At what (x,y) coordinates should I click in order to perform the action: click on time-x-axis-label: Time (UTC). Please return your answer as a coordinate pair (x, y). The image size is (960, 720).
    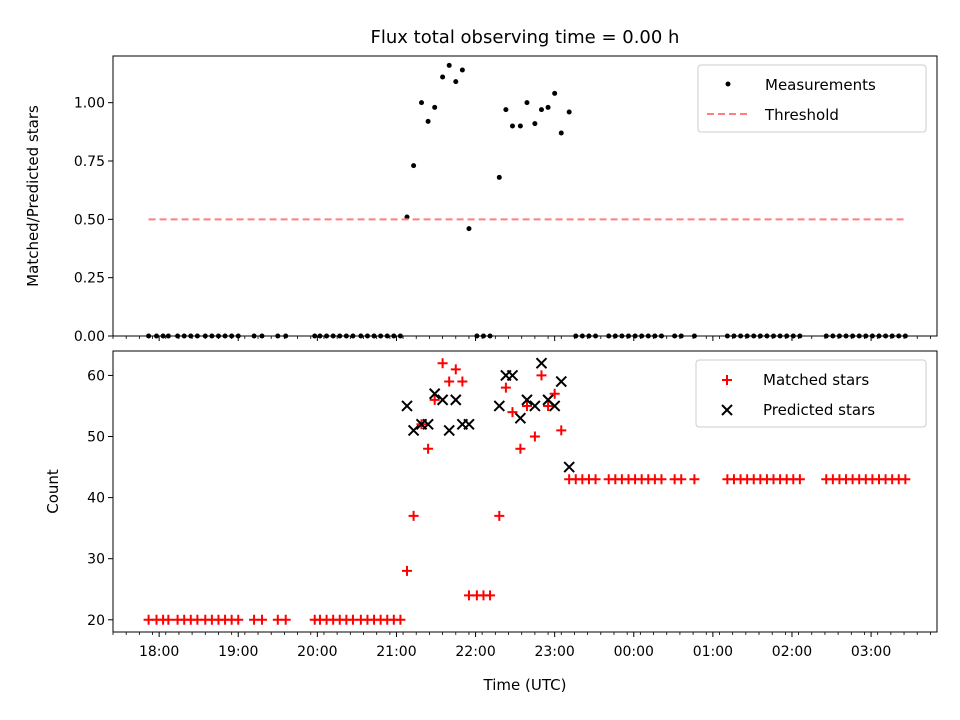
    Looking at the image, I should click on (525, 685).